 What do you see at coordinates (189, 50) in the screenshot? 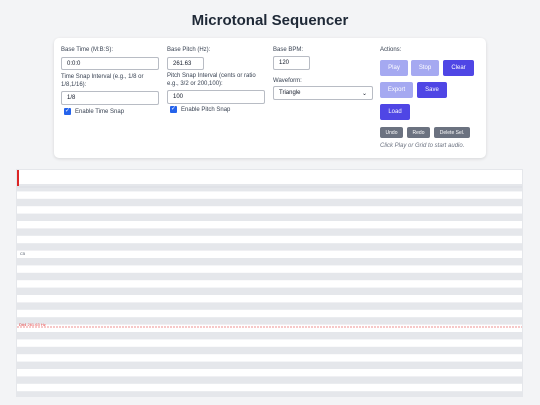
I see `base-pitch-label: Base Pitch (Hz):` at bounding box center [189, 50].